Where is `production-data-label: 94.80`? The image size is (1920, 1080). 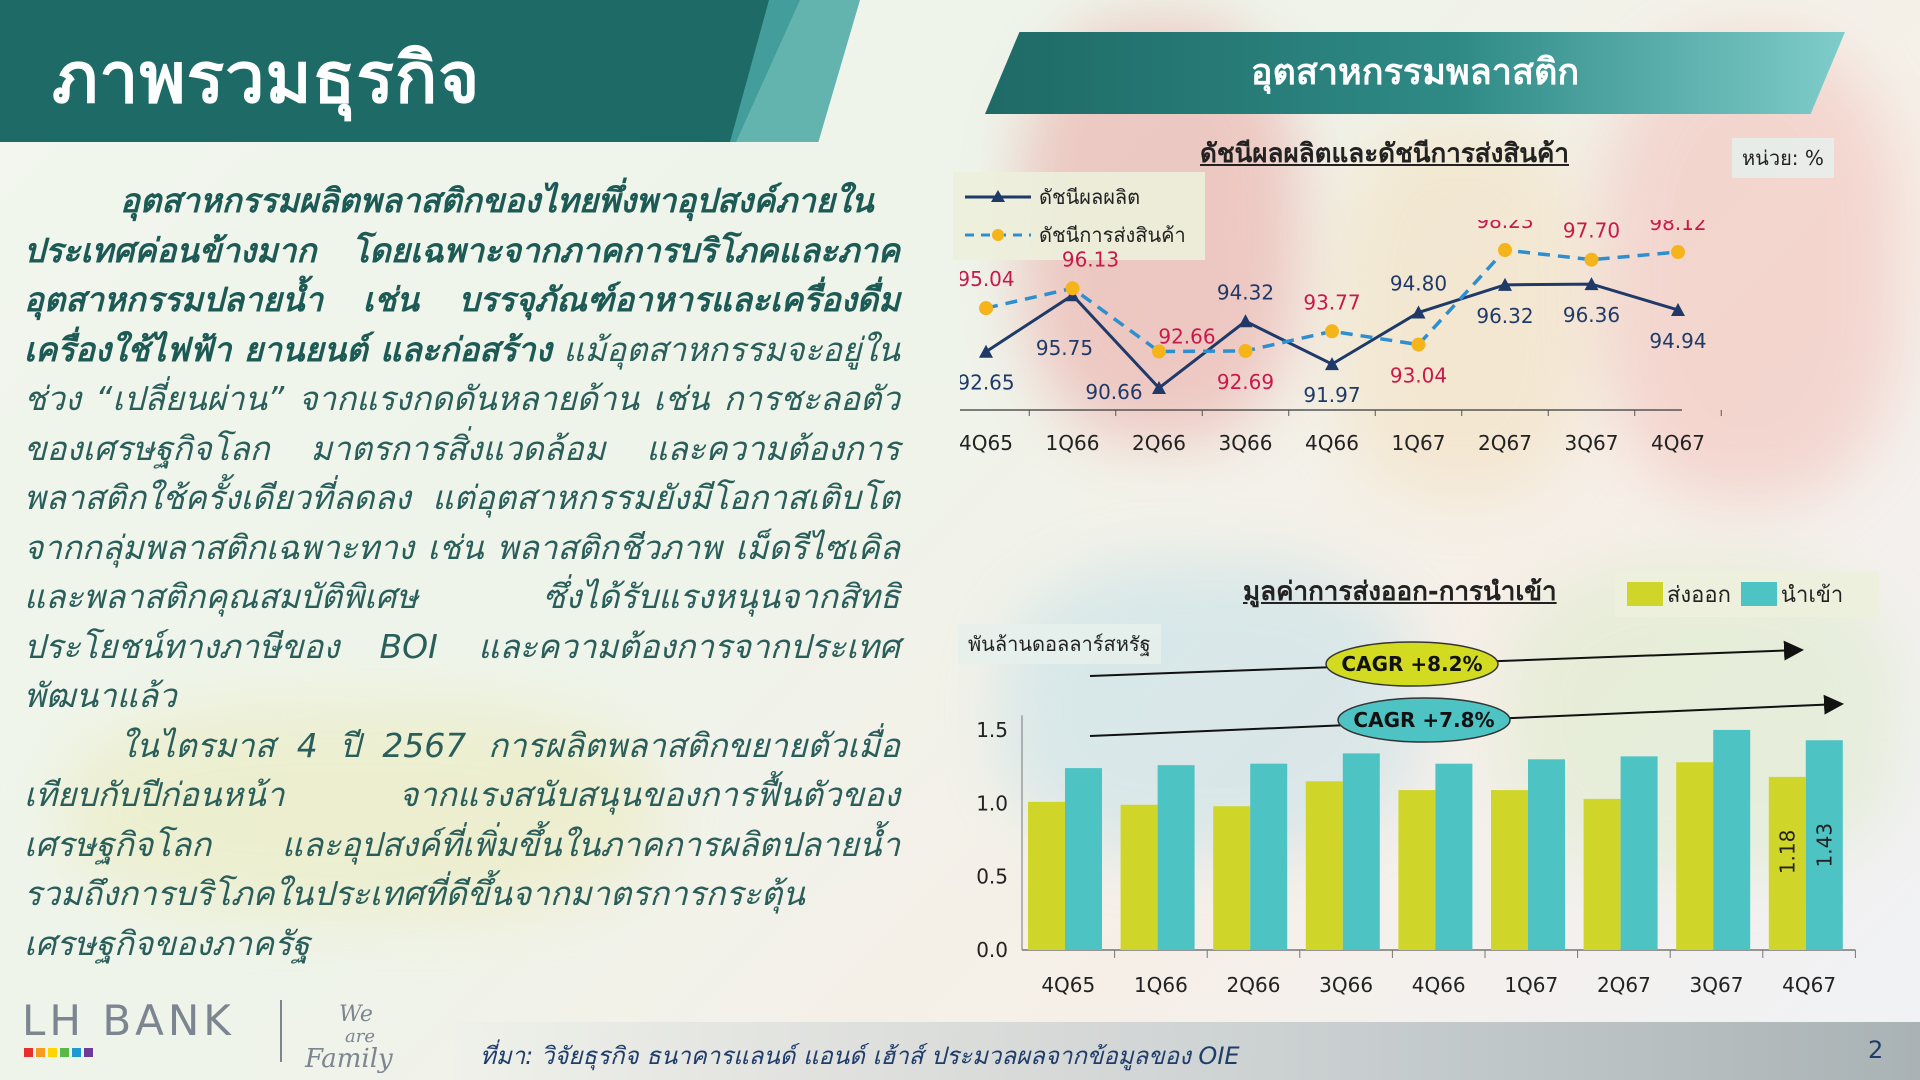
production-data-label: 94.80 is located at coordinates (1418, 284).